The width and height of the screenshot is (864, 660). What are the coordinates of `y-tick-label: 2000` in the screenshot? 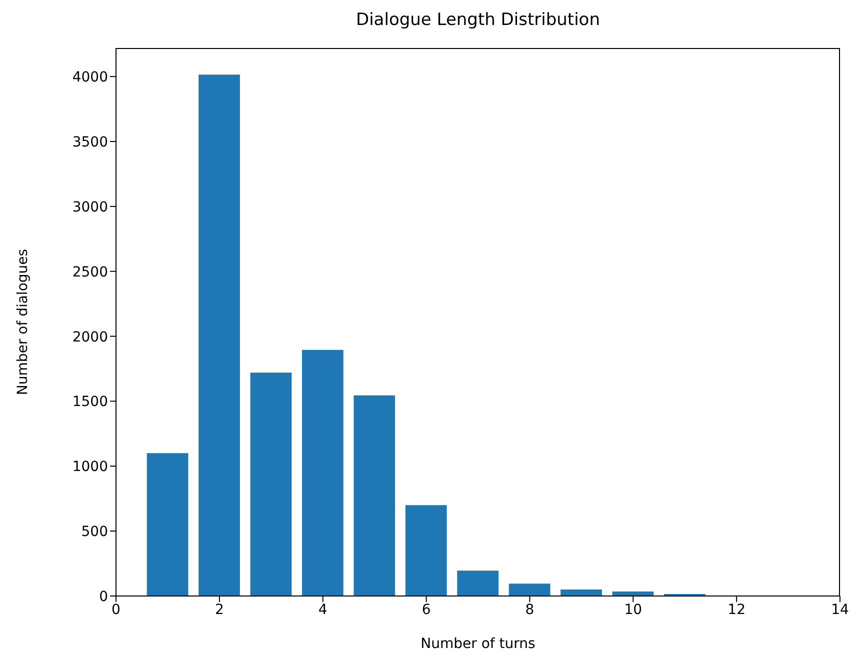 It's located at (90, 337).